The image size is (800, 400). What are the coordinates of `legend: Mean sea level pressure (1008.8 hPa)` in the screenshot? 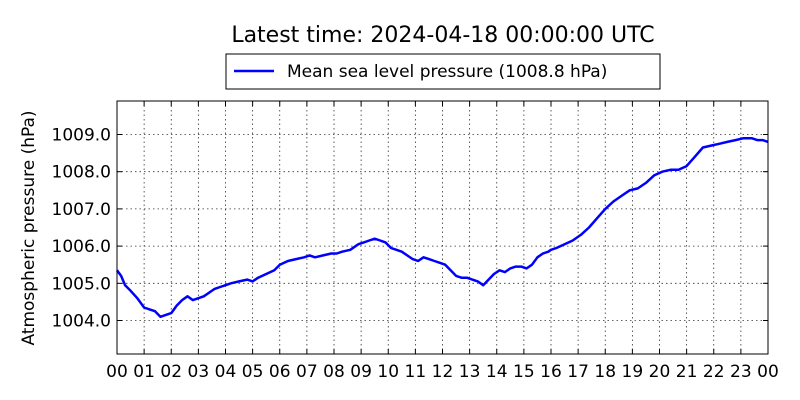 It's located at (443, 71).